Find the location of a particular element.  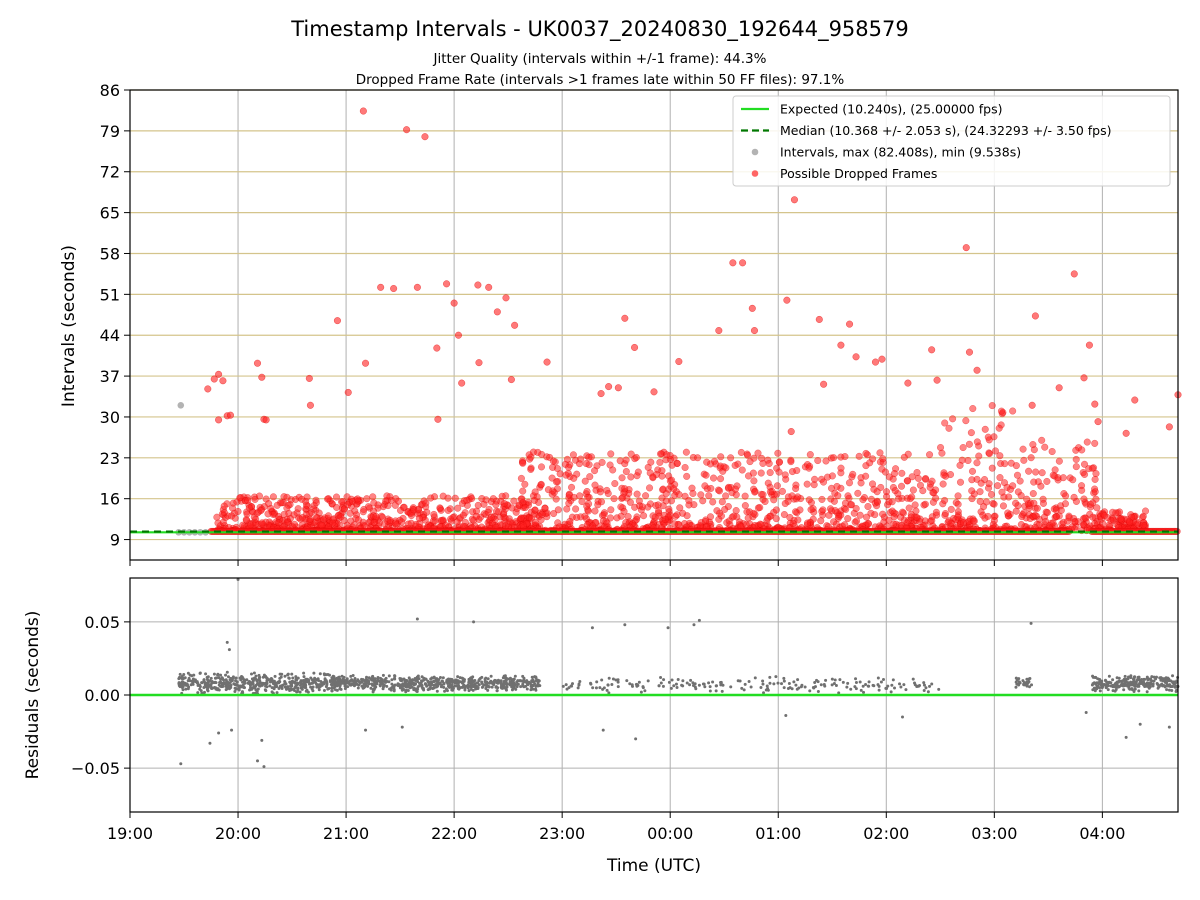

top-y-tick-label: 86 is located at coordinates (110, 90).